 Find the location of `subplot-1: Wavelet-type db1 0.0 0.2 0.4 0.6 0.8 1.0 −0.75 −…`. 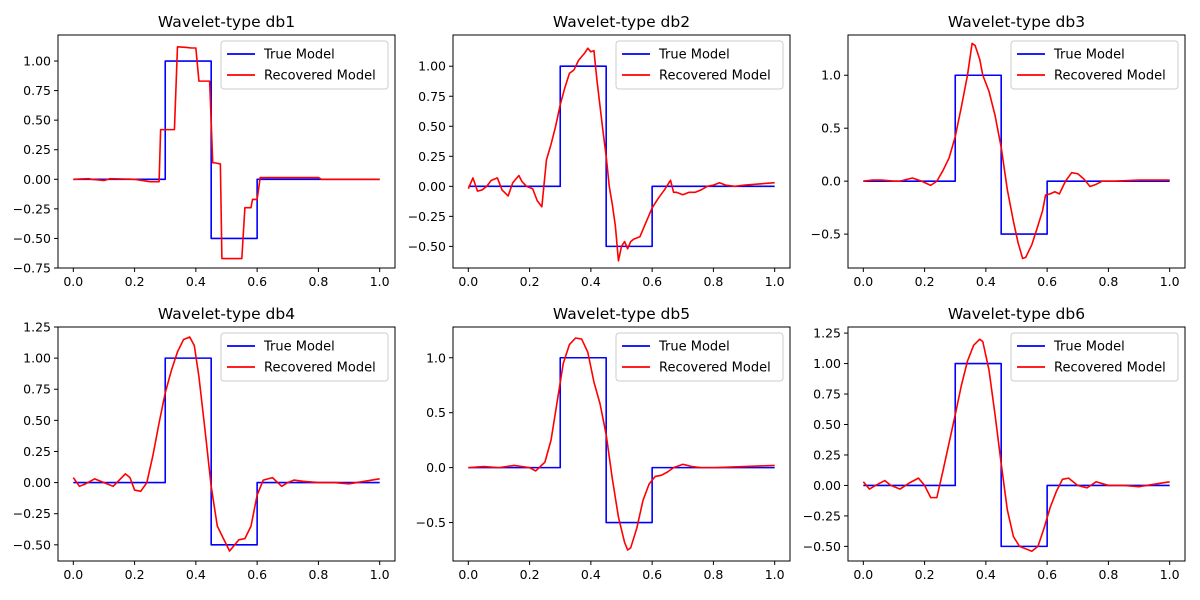

subplot-1: Wavelet-type db1 0.0 0.2 0.4 0.6 0.8 1.0 −0.75 −… is located at coordinates (204, 151).